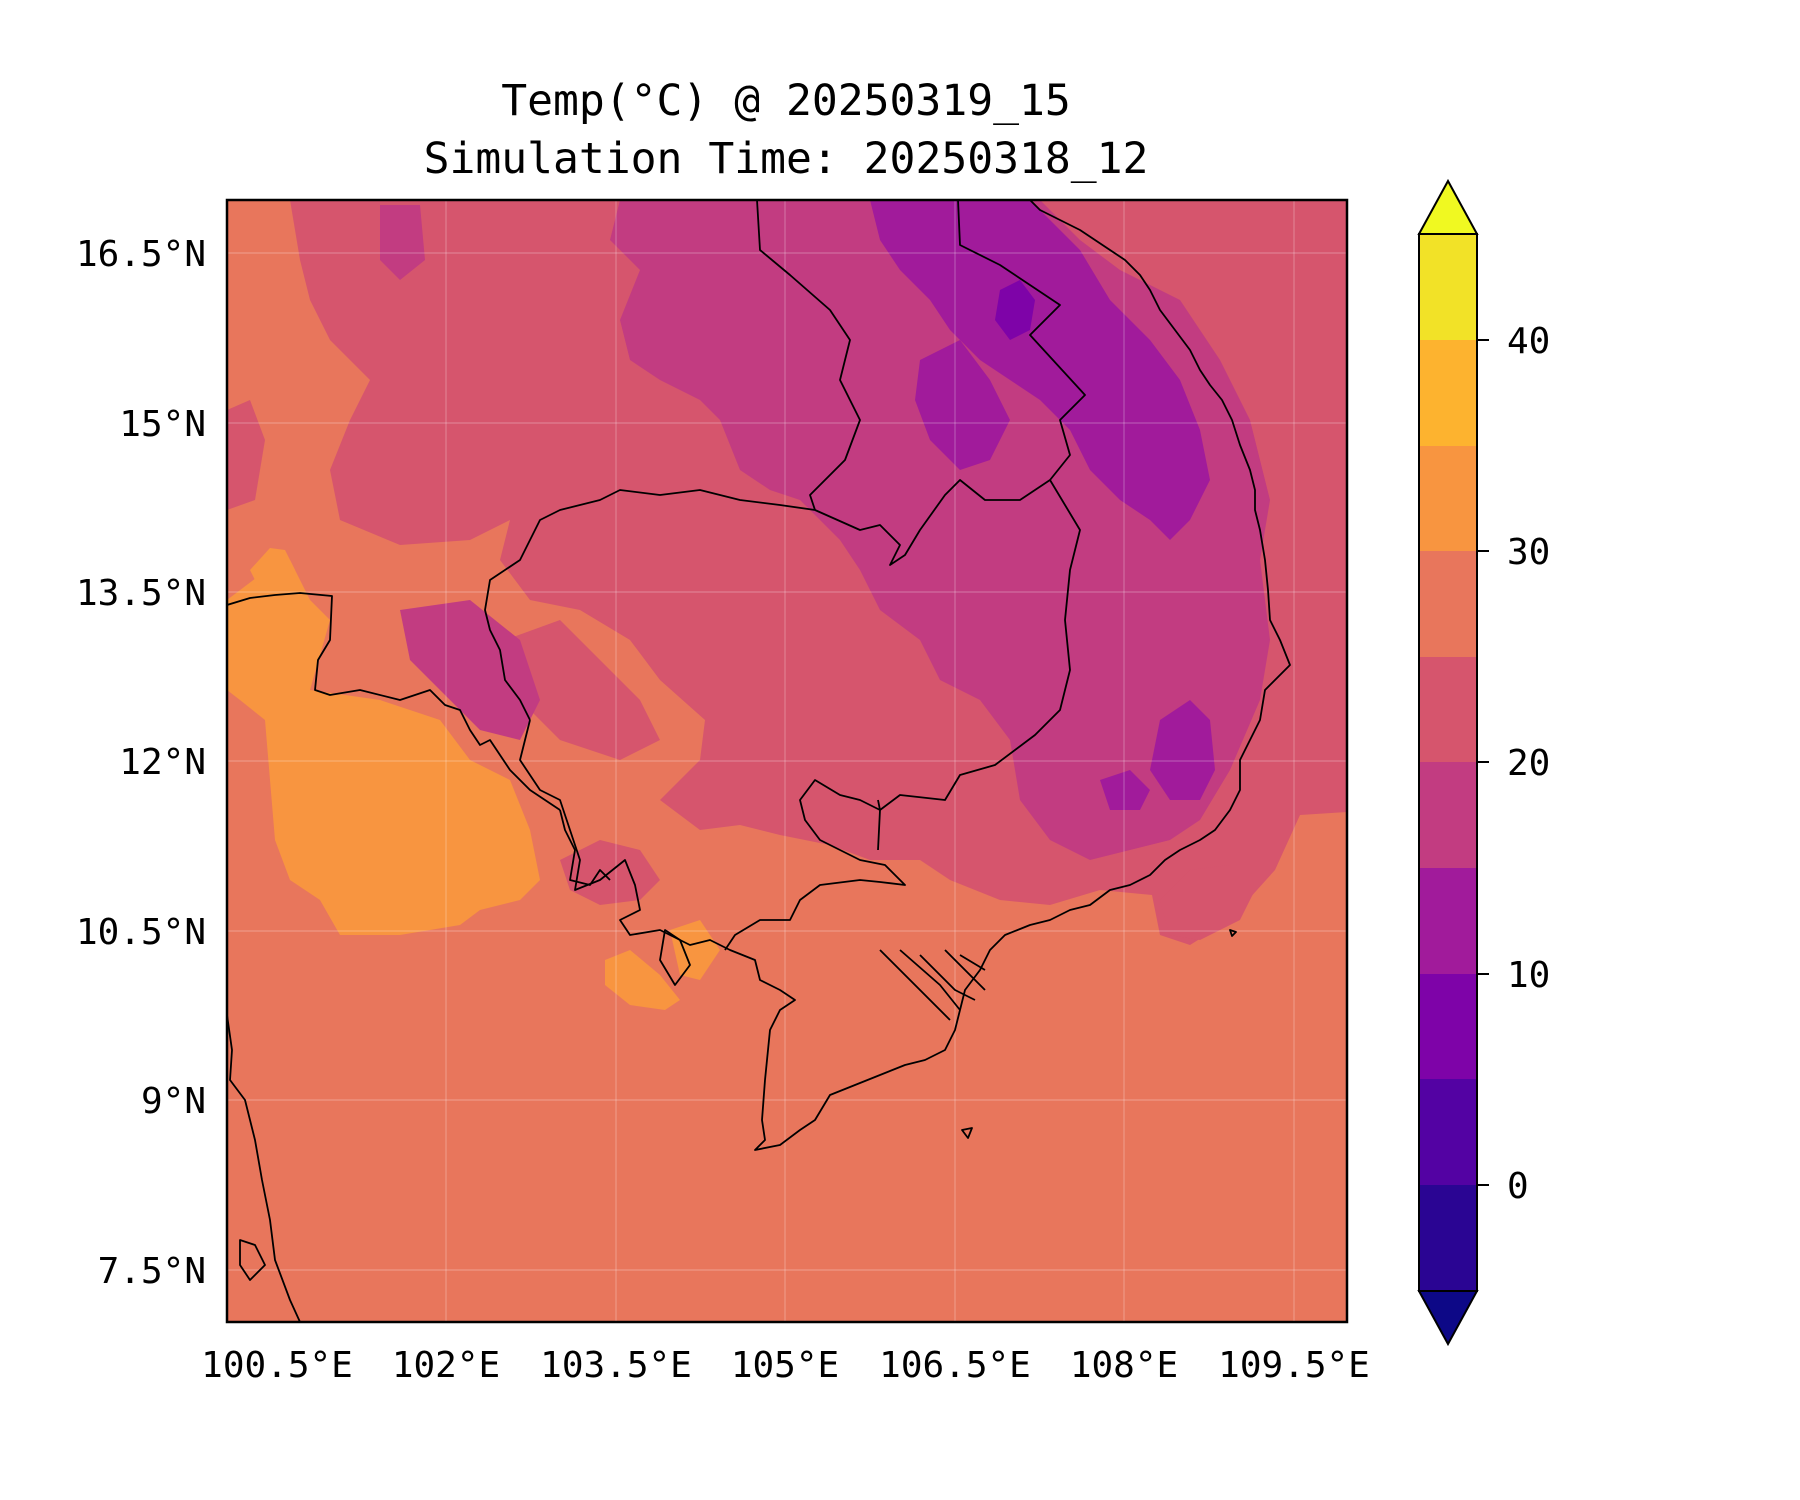 This screenshot has width=1800, height=1500. Describe the element at coordinates (1233, 933) in the screenshot. I see `island-cham` at that location.